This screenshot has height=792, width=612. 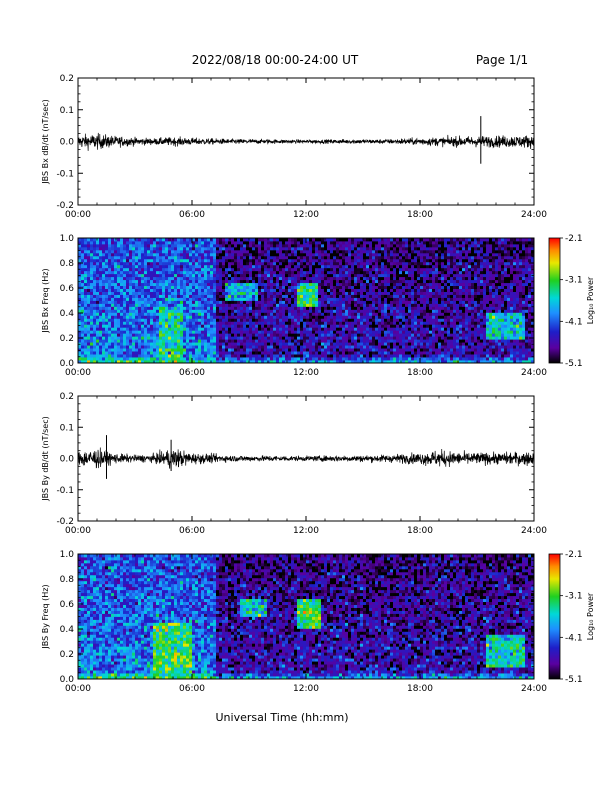 What do you see at coordinates (45, 142) in the screenshot?
I see `y-axis-label: JBS Bx dB/dt (nT/sec)` at bounding box center [45, 142].